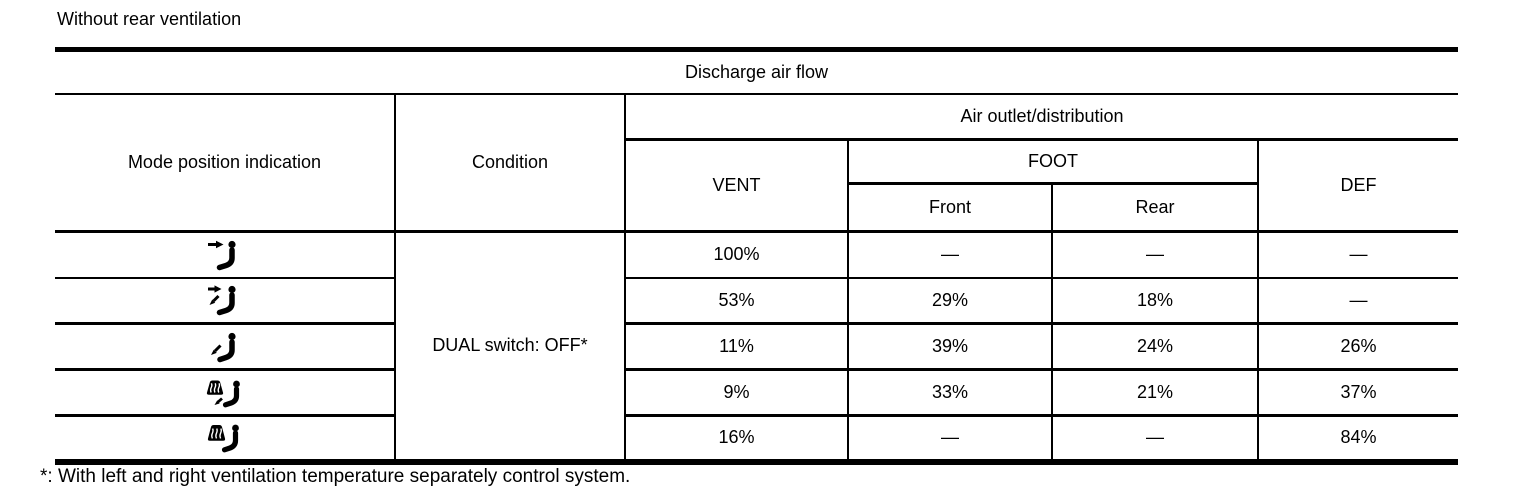 This screenshot has height=500, width=1536. Describe the element at coordinates (221, 300) in the screenshot. I see `bilevel-mode-icon` at that location.